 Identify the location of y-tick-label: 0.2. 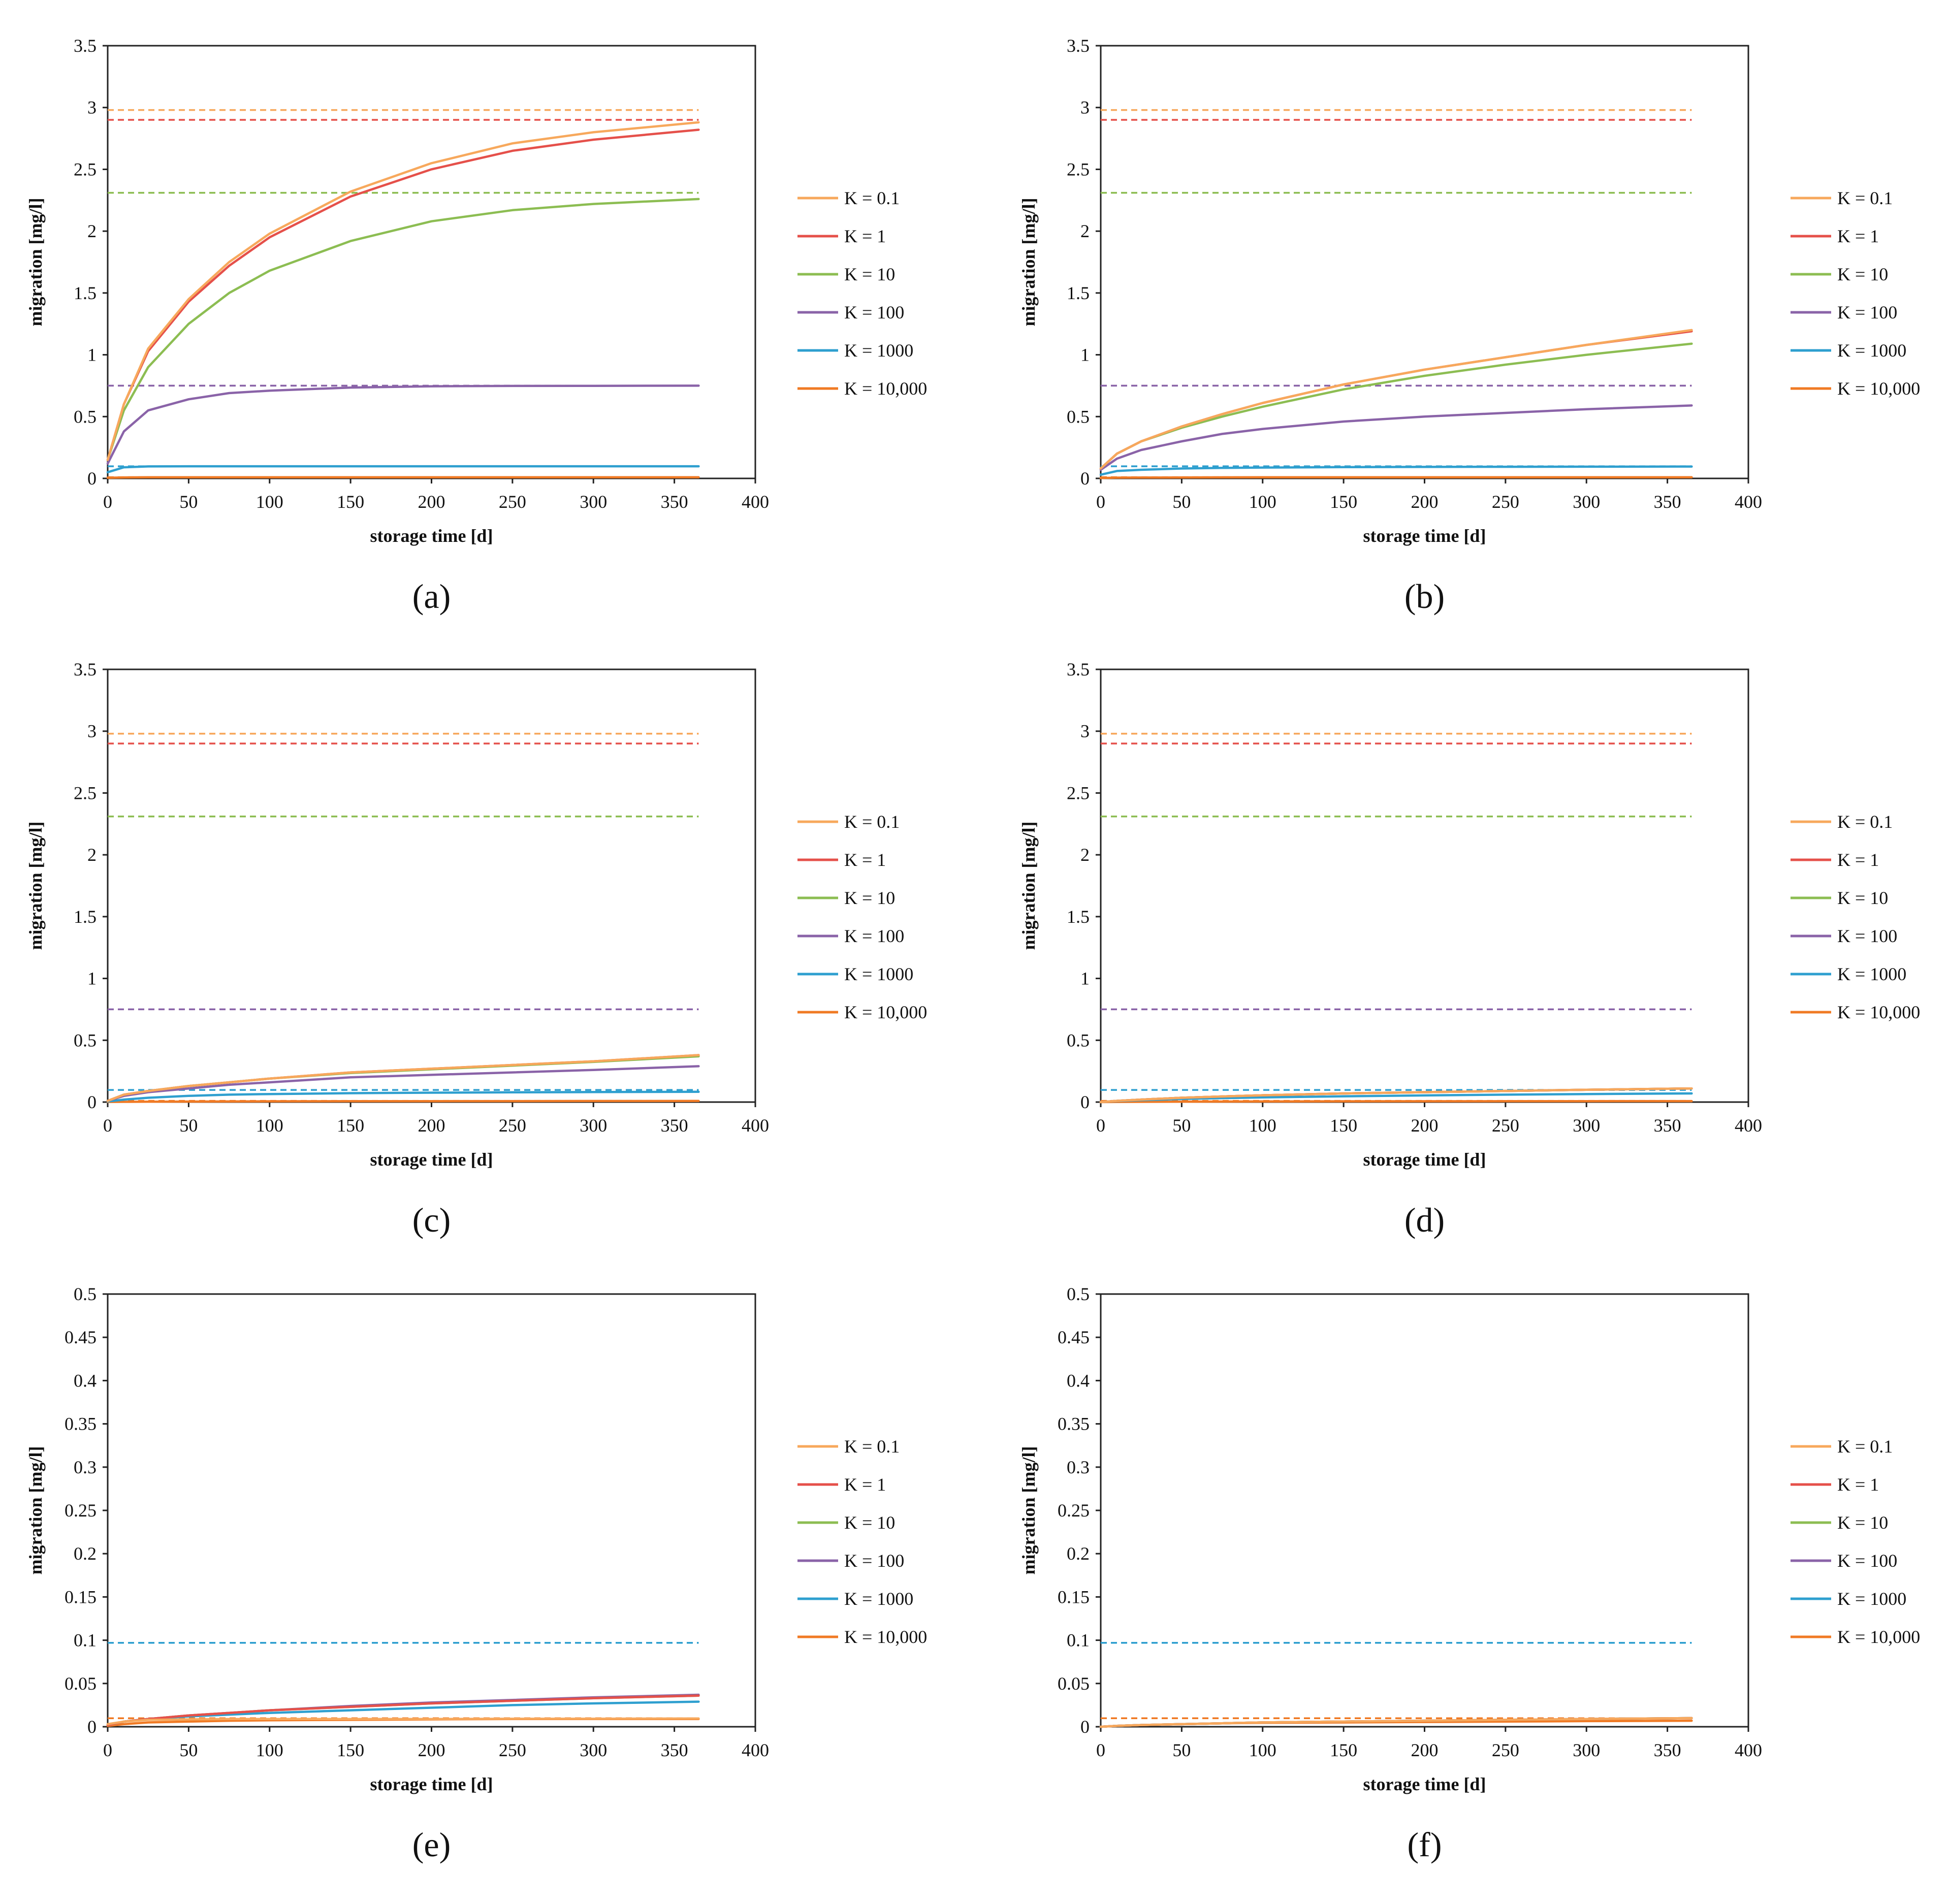
(85, 1553).